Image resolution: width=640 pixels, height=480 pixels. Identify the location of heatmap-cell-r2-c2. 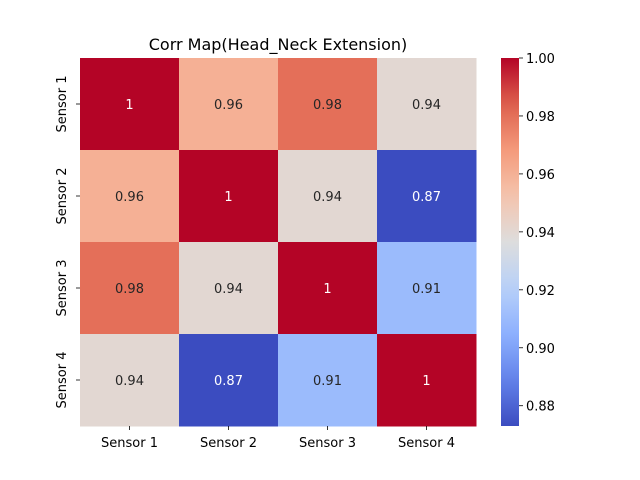
(229, 196).